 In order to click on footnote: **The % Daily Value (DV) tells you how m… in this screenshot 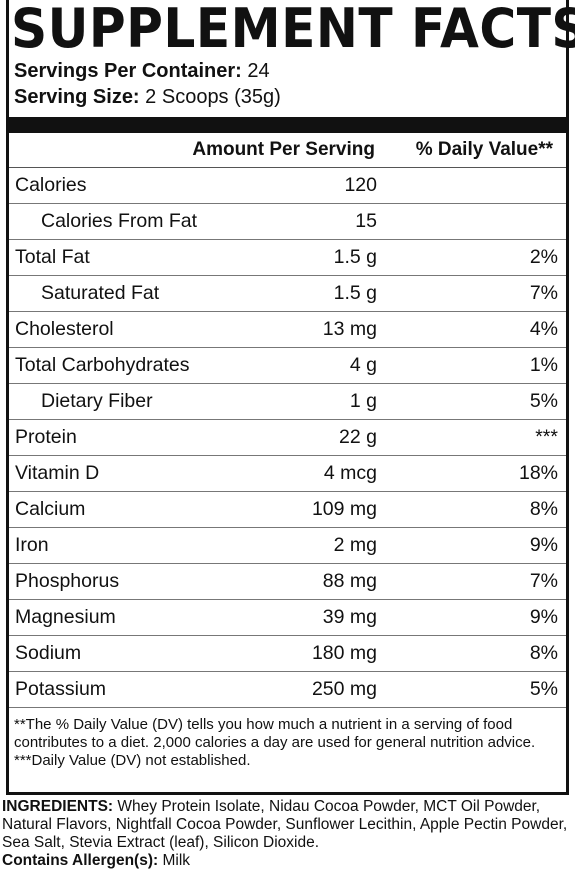, I will do `click(275, 733)`.